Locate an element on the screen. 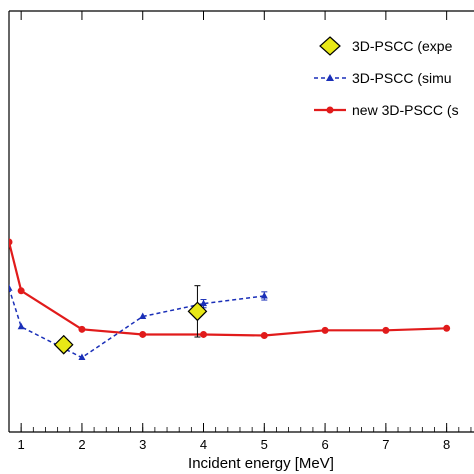  series-line is located at coordinates (137, 323).